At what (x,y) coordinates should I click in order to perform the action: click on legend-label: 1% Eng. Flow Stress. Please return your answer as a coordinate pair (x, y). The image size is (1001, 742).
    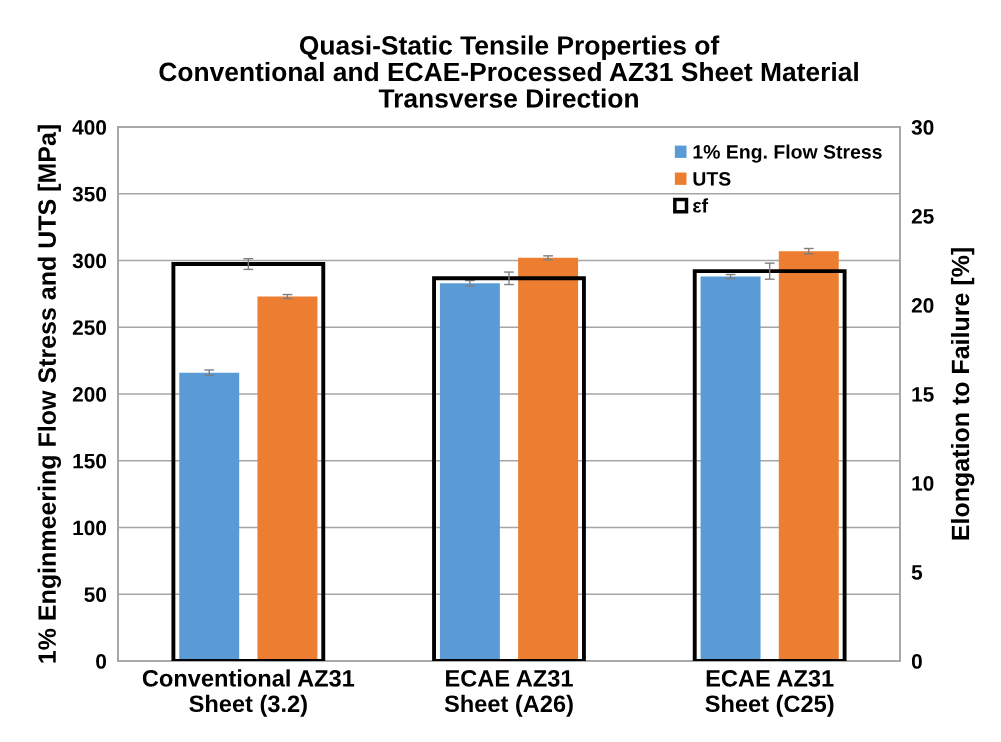
    Looking at the image, I should click on (787, 153).